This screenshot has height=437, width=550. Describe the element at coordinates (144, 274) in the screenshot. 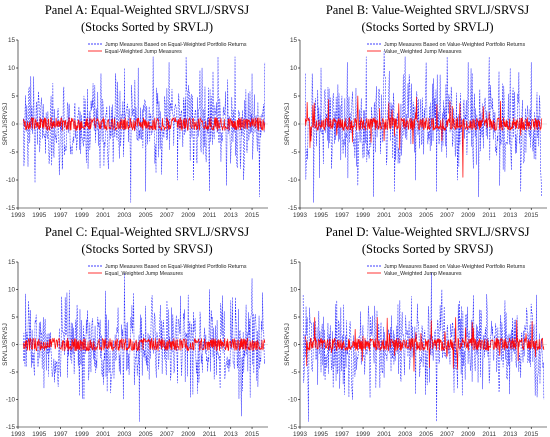

I see `legend-label: Equal_Weighted Jump Measures` at that location.